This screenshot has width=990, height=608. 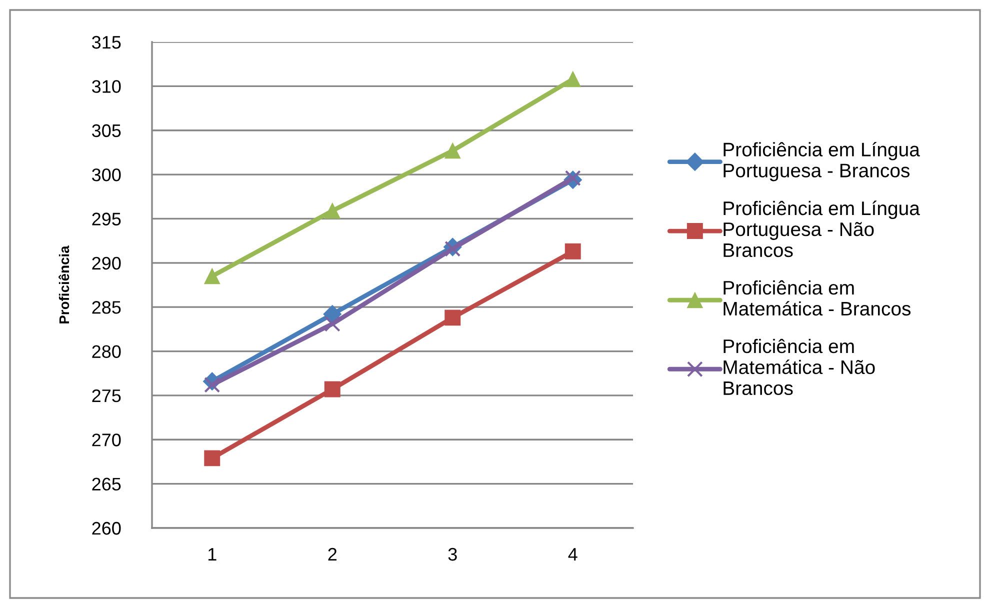 What do you see at coordinates (106, 484) in the screenshot?
I see `y-tick-label: 265` at bounding box center [106, 484].